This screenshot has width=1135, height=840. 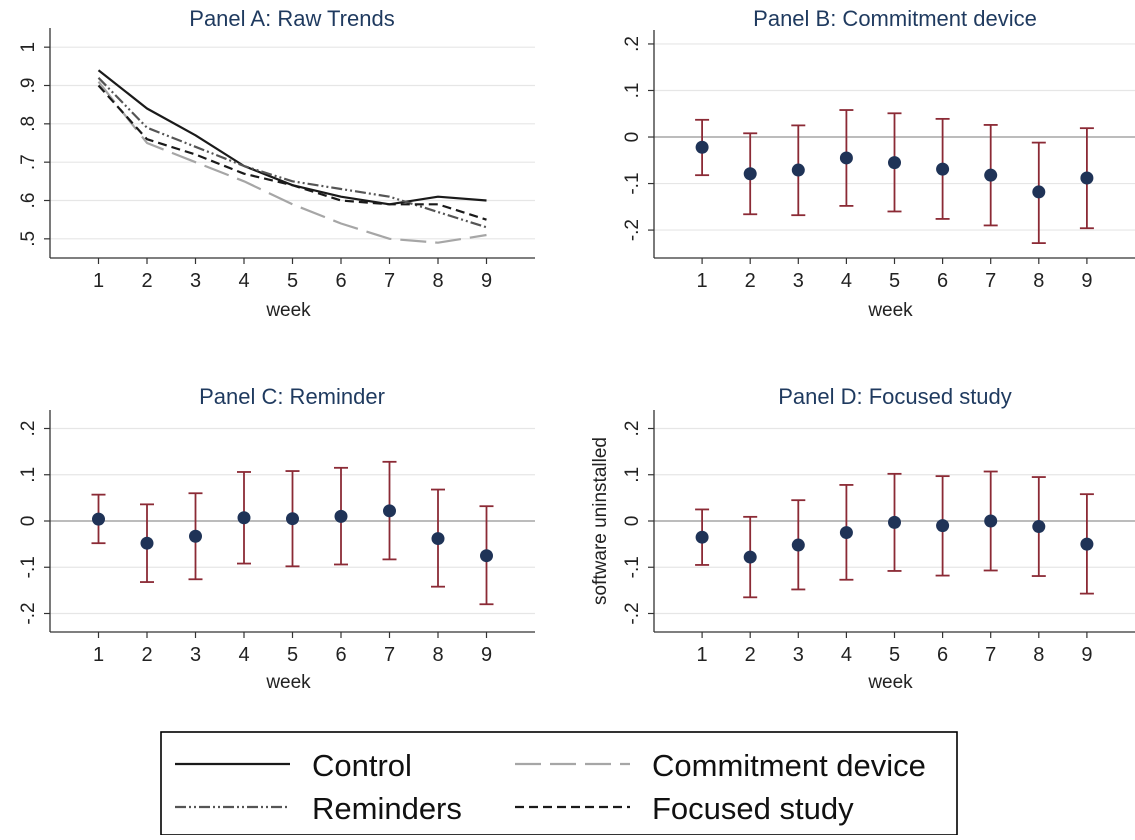 I want to click on legend-box, so click(x=559, y=783).